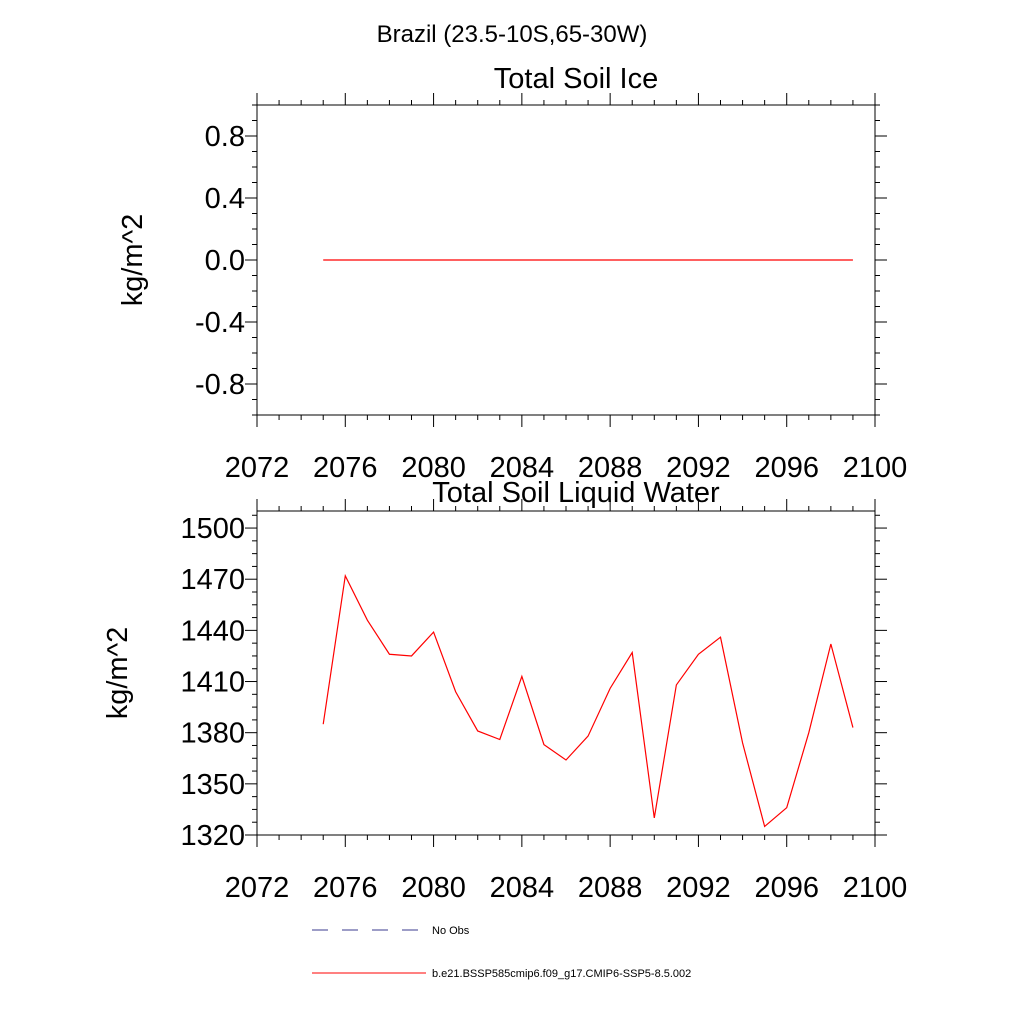  What do you see at coordinates (225, 137) in the screenshot?
I see `y-tick-label: 0.8` at bounding box center [225, 137].